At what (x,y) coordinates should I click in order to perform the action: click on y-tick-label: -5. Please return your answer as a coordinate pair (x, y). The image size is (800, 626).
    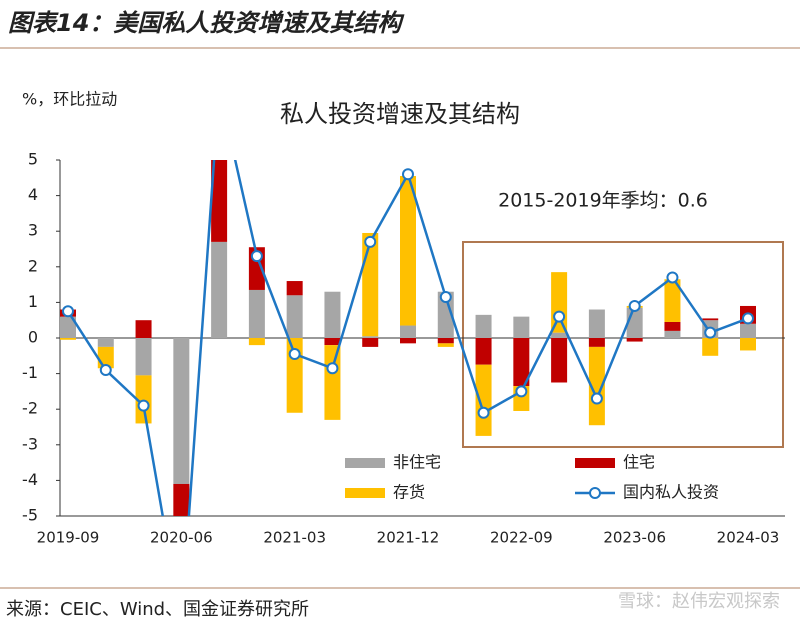
    Looking at the image, I should click on (30, 515).